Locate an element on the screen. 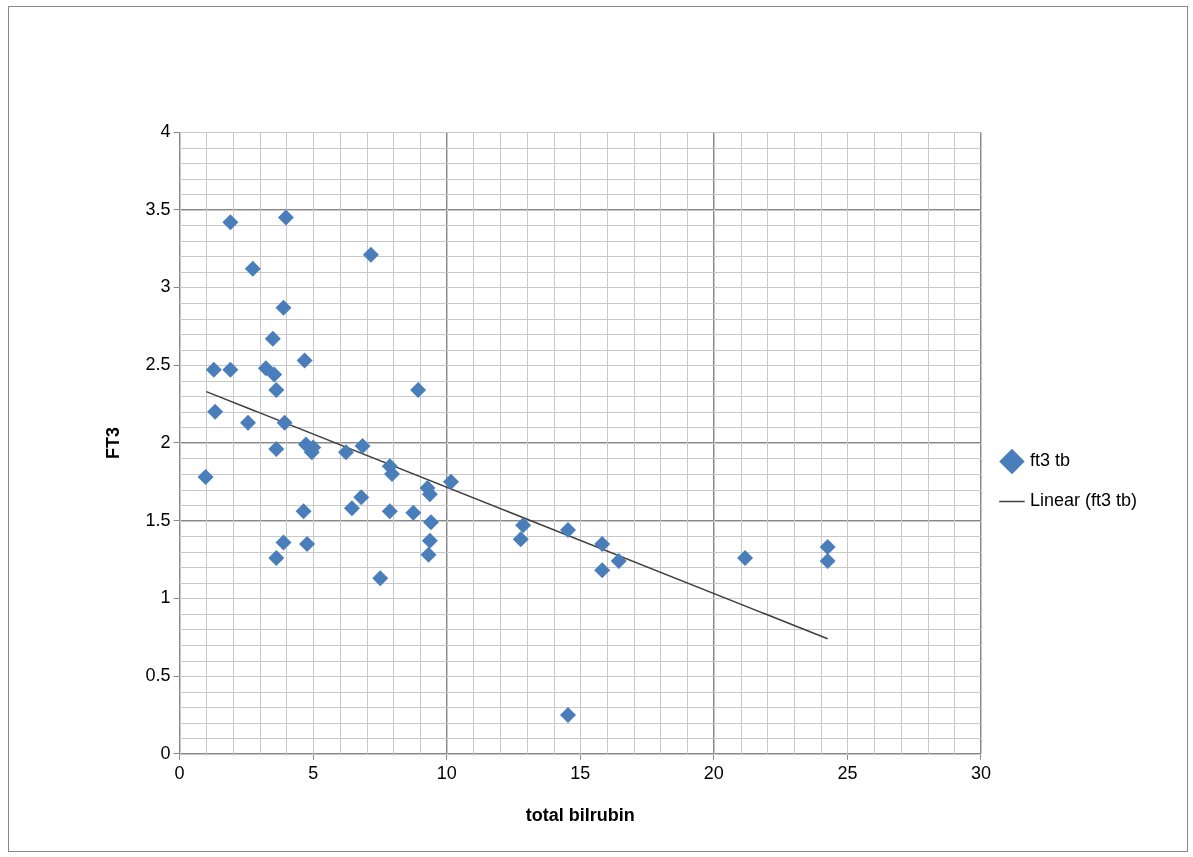 The height and width of the screenshot is (857, 1193). x-tick-label: 25 is located at coordinates (847, 772).